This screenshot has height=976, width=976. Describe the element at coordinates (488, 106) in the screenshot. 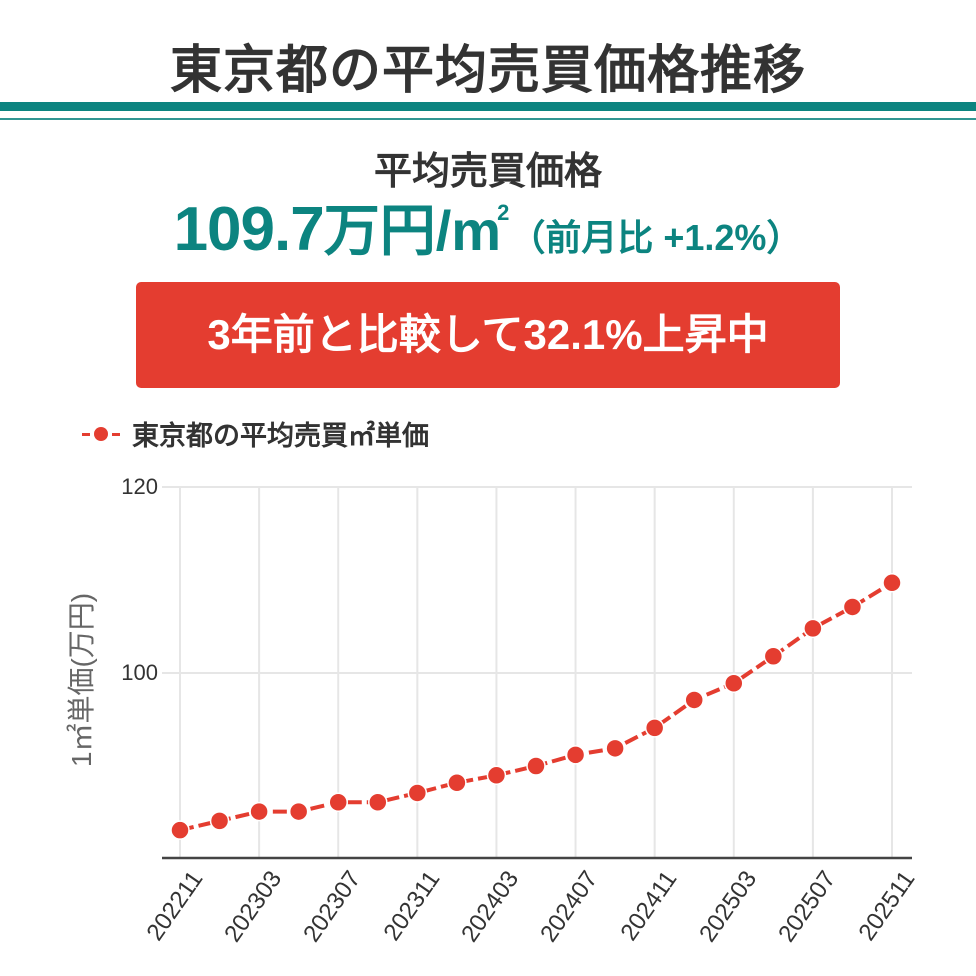

I see `title-divider-thick` at that location.